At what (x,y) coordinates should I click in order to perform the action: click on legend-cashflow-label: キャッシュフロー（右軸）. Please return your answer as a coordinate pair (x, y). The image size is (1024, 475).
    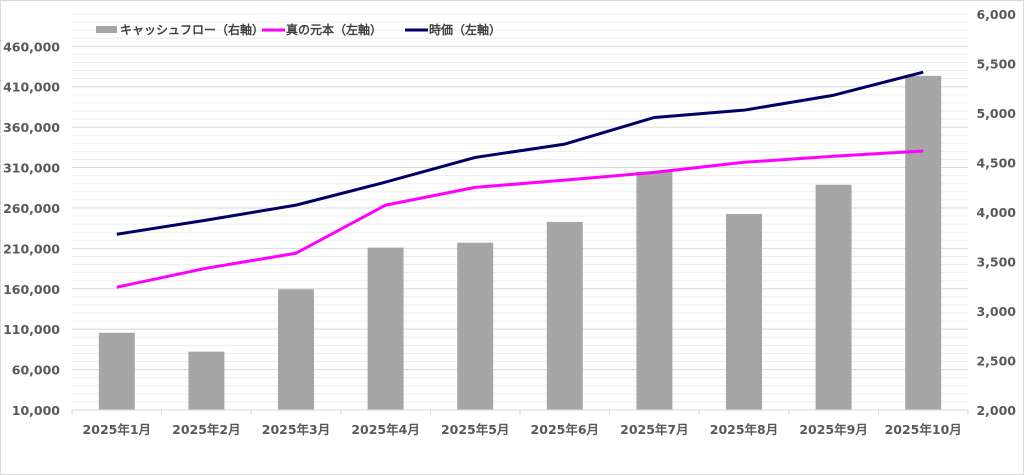
    Looking at the image, I should click on (192, 29).